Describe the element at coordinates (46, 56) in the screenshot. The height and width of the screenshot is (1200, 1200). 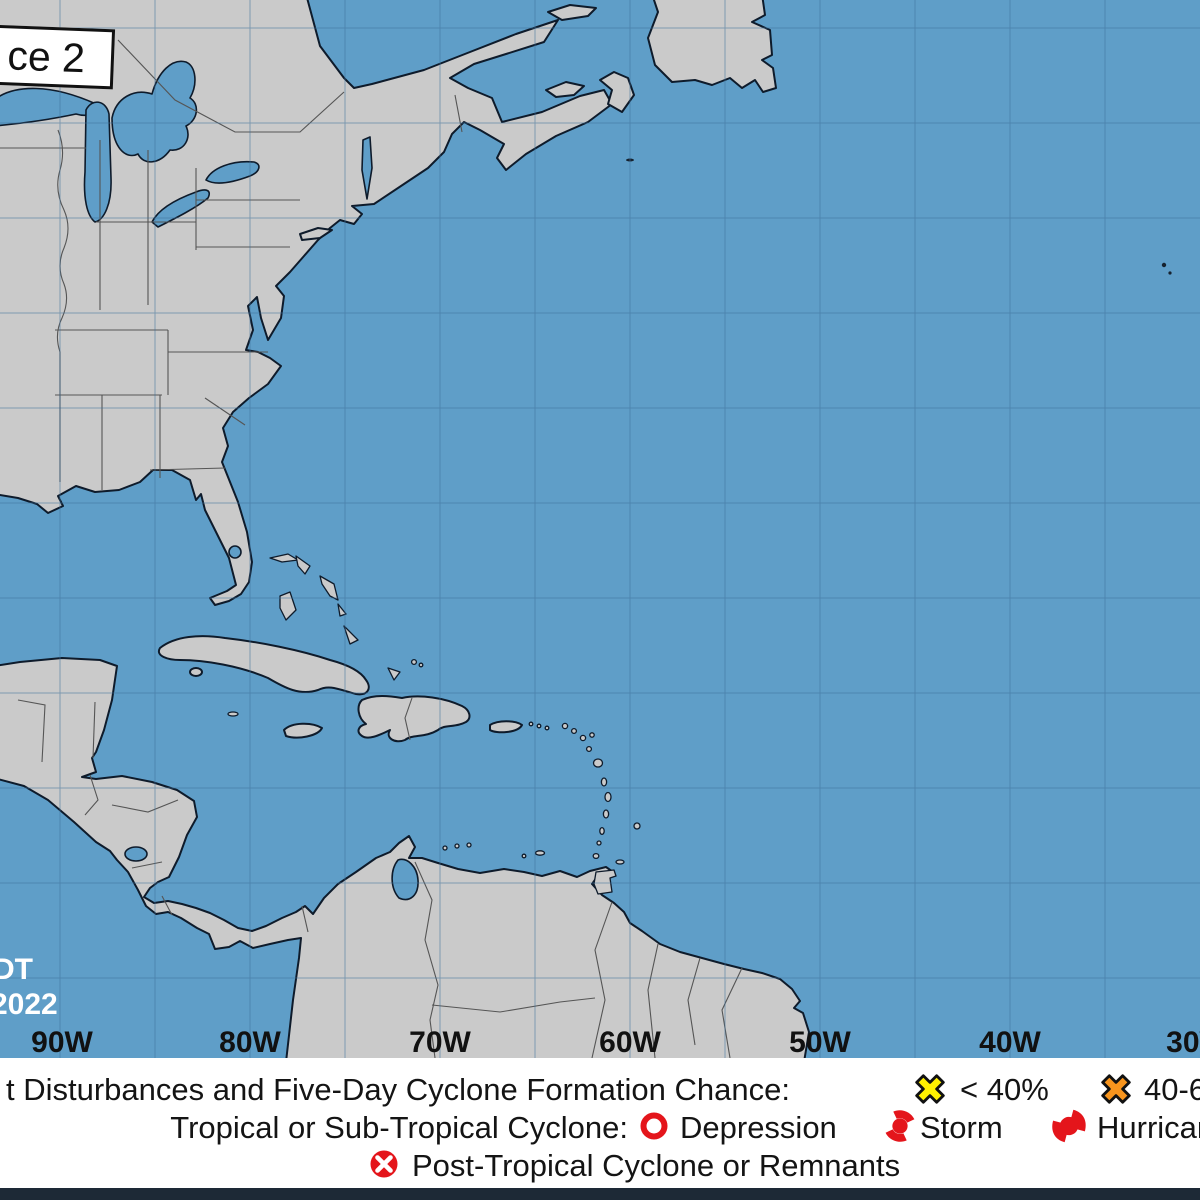
I see `disturbance-label-text: ce 2` at that location.